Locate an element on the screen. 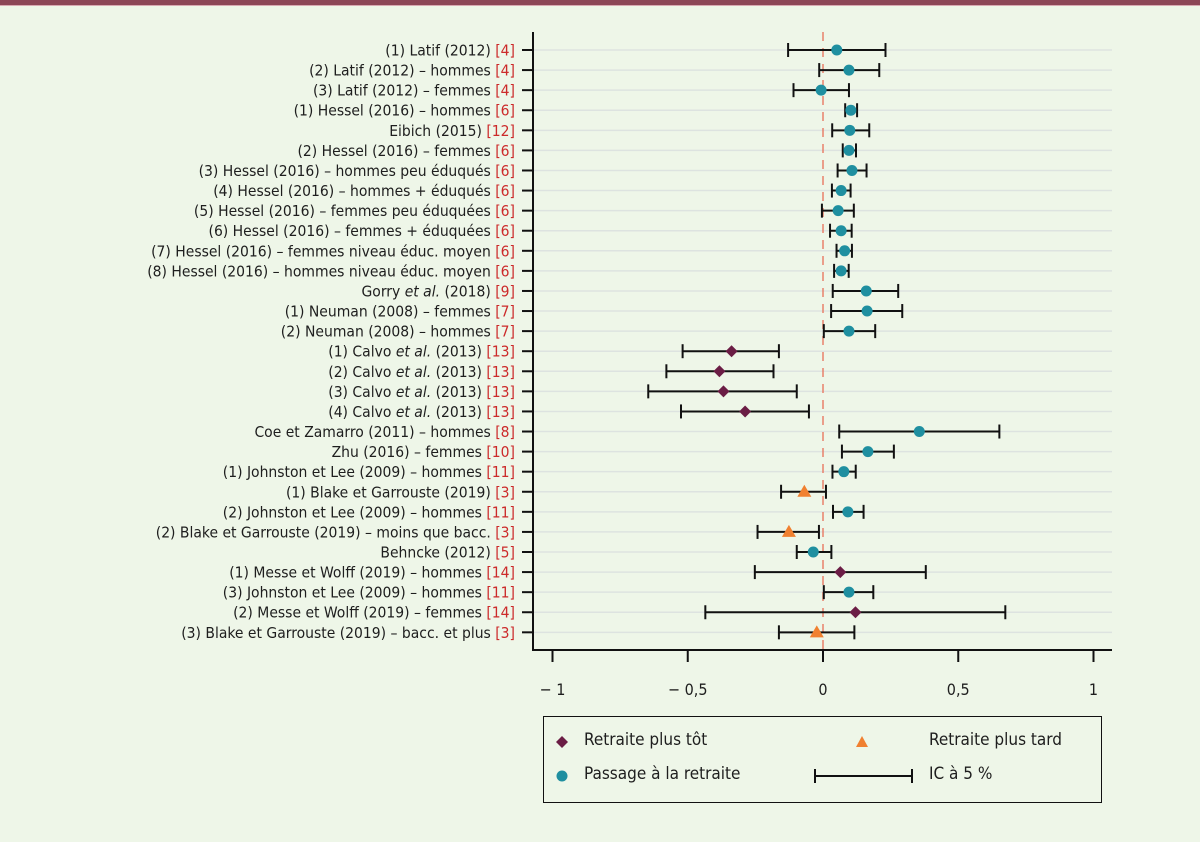  legend-label-late: Retraite plus tard is located at coordinates (995, 740).